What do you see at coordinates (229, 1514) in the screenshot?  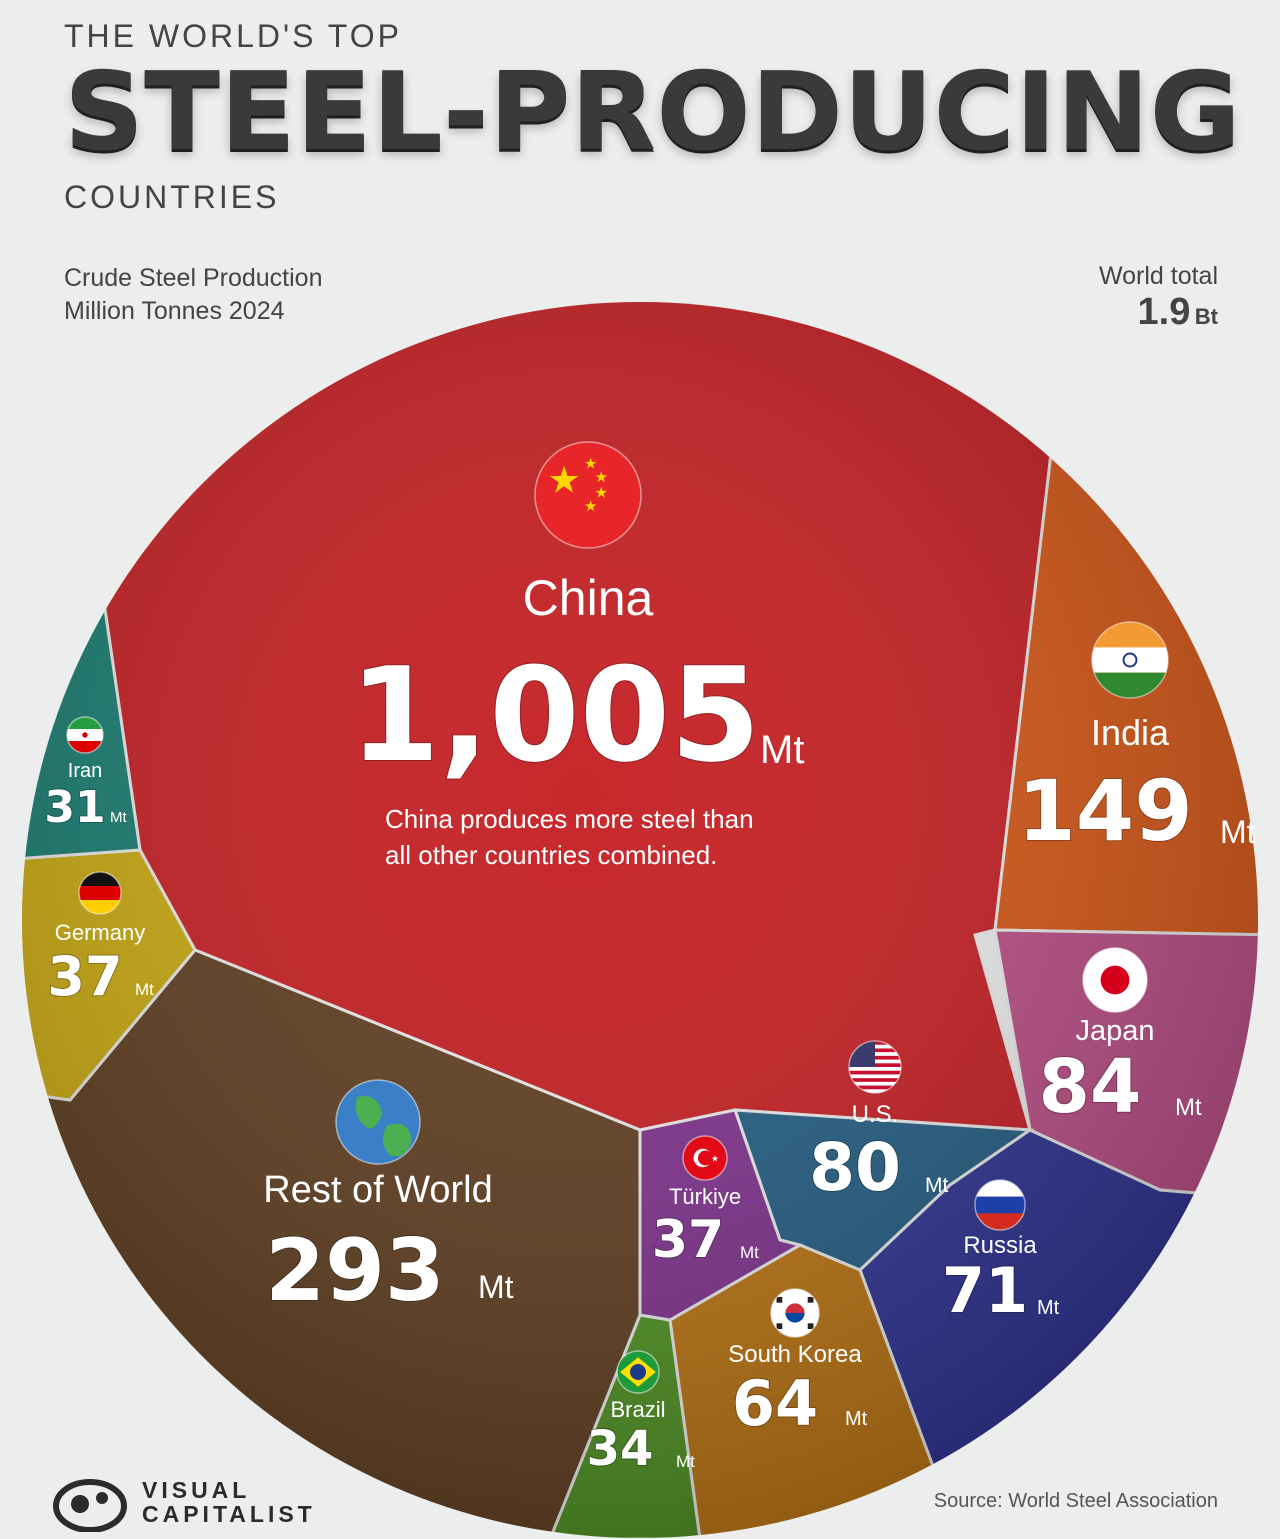 I see `brand-line-2: CAPITALIST` at bounding box center [229, 1514].